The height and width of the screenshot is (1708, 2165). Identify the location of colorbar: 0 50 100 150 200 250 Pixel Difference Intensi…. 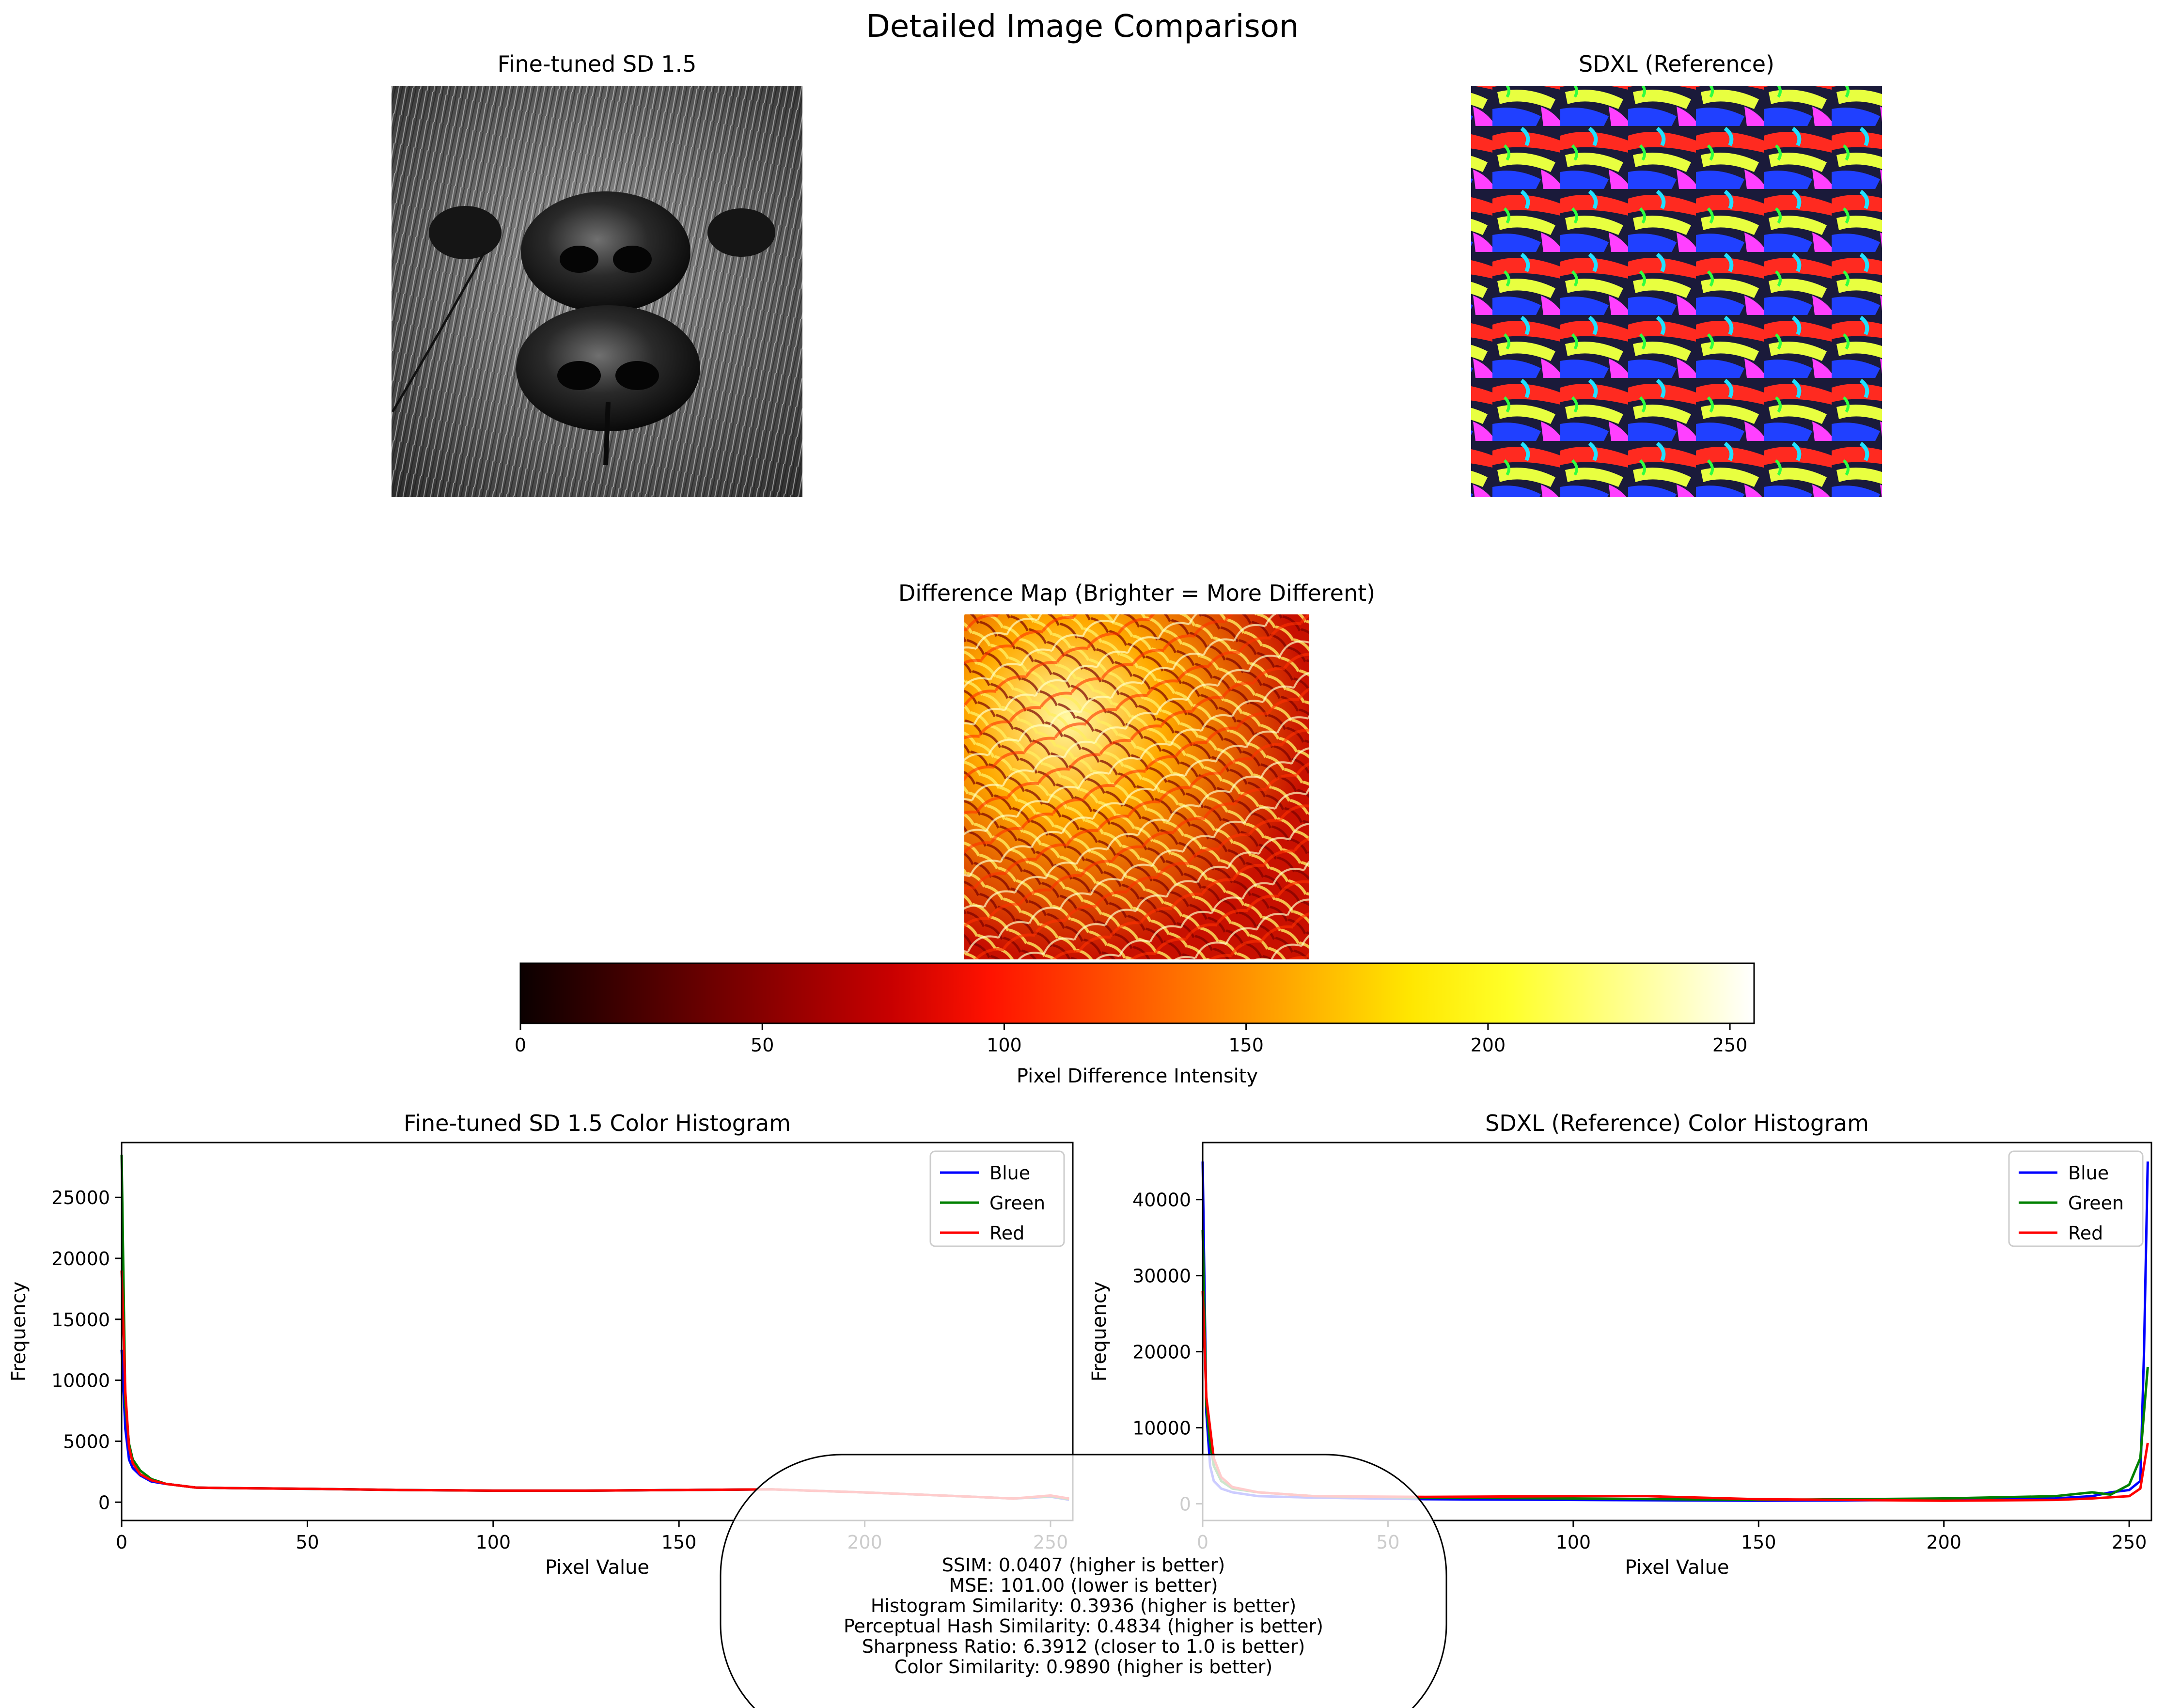
(1135, 1024).